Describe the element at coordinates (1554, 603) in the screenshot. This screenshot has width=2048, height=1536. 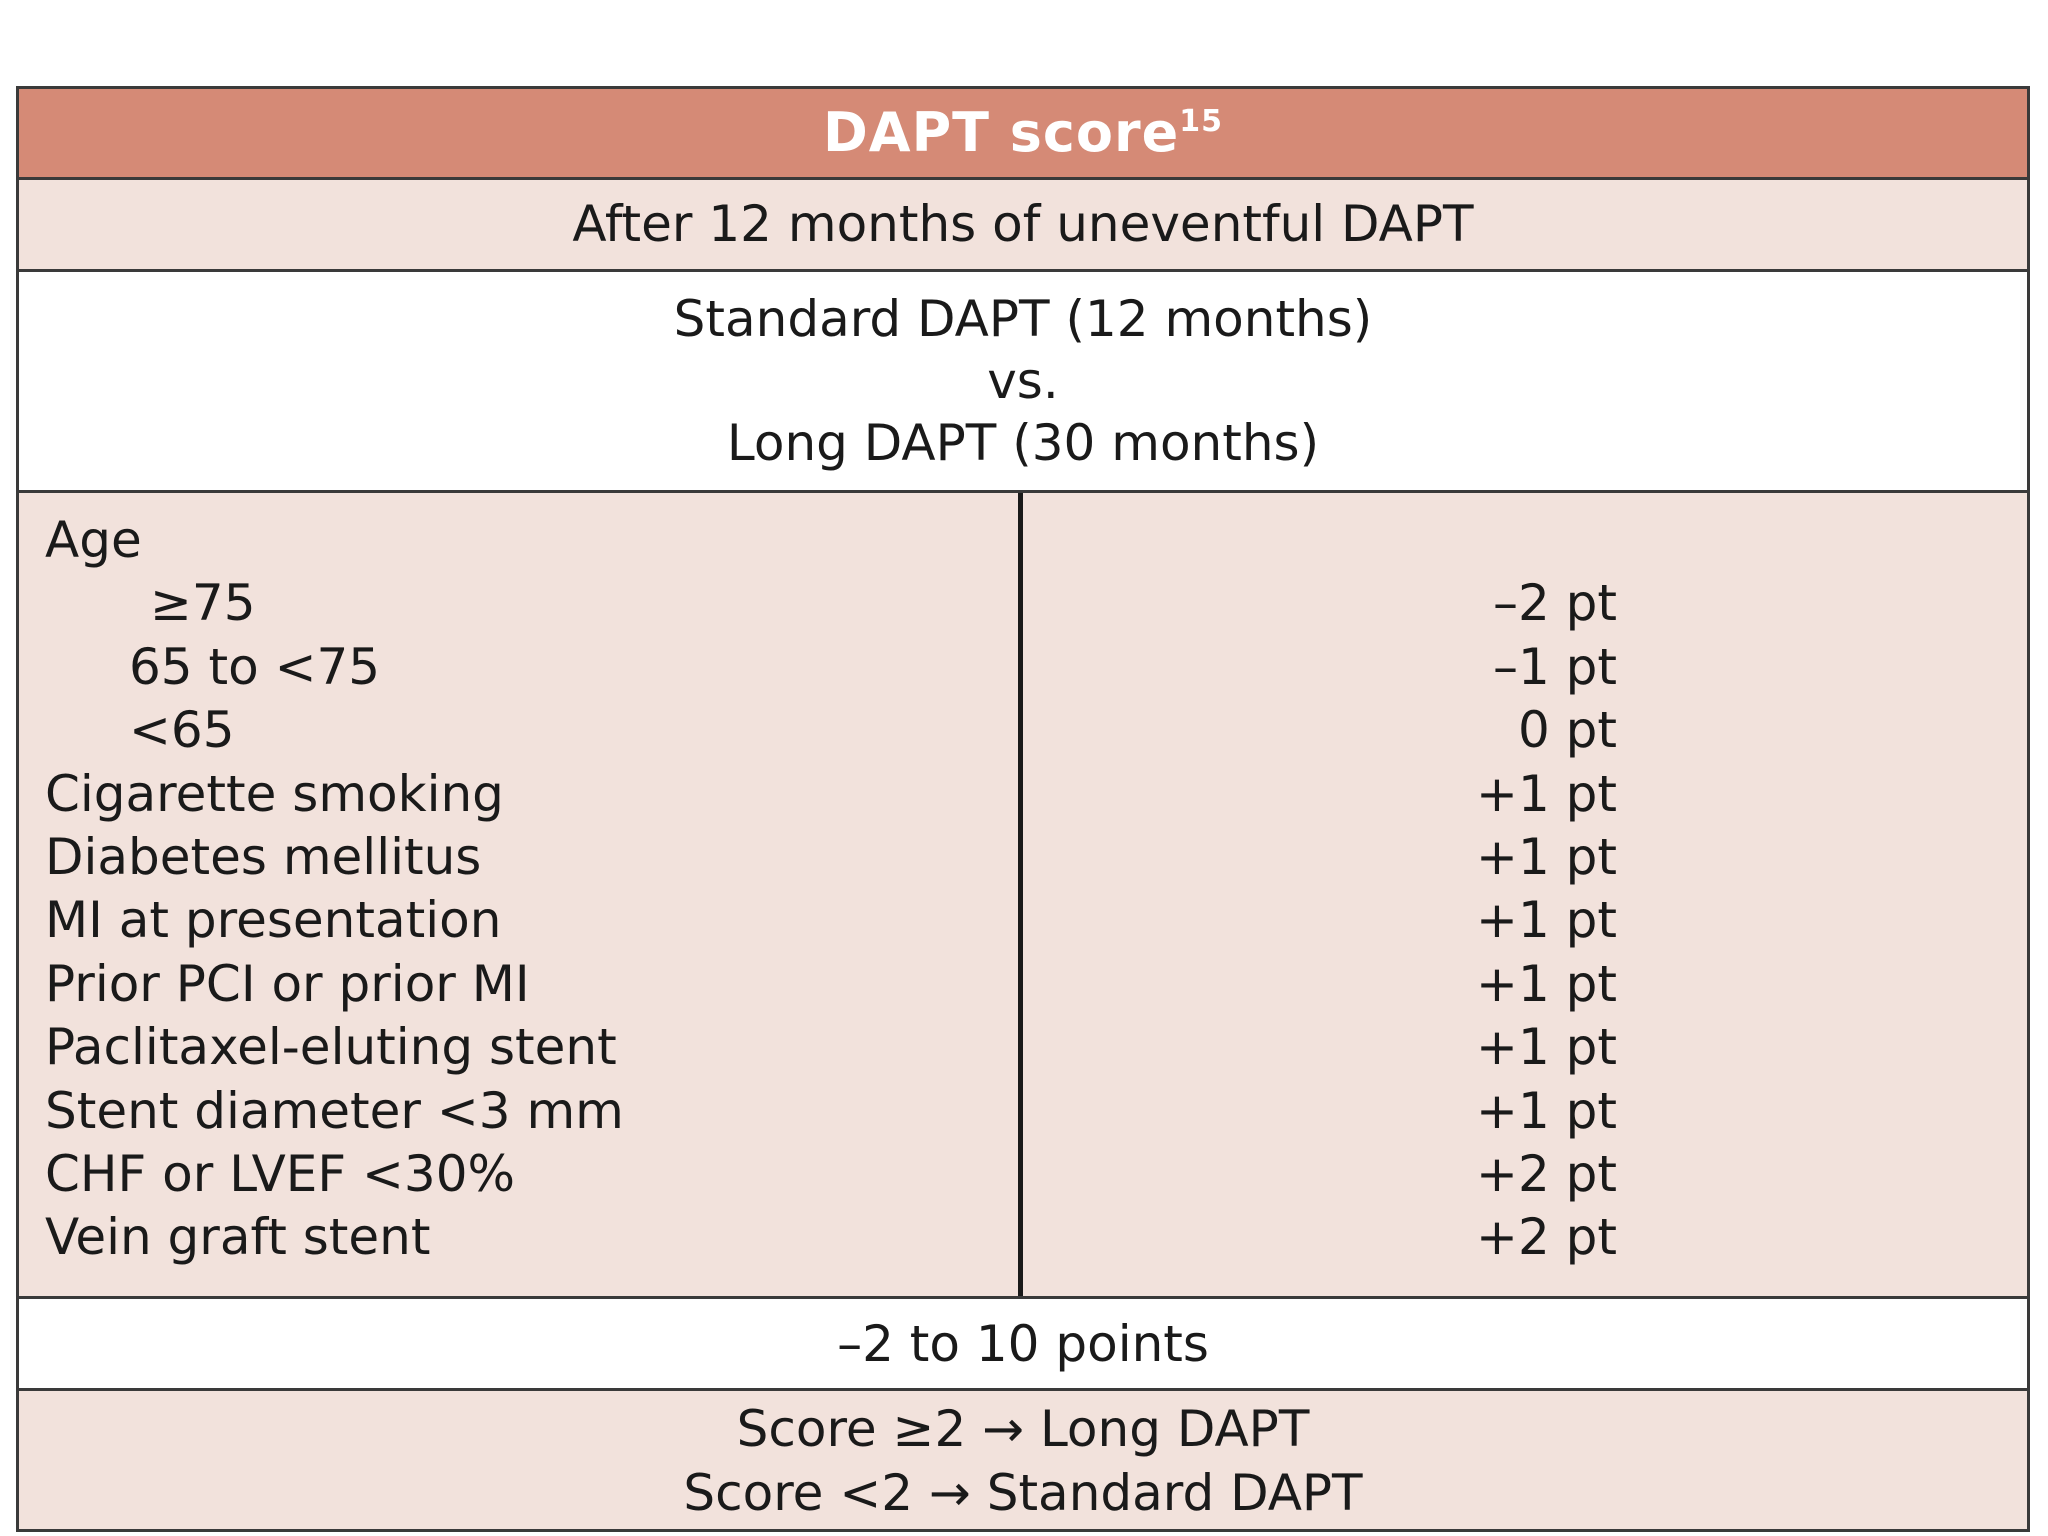
I see `criterion-points: –2 pt` at that location.